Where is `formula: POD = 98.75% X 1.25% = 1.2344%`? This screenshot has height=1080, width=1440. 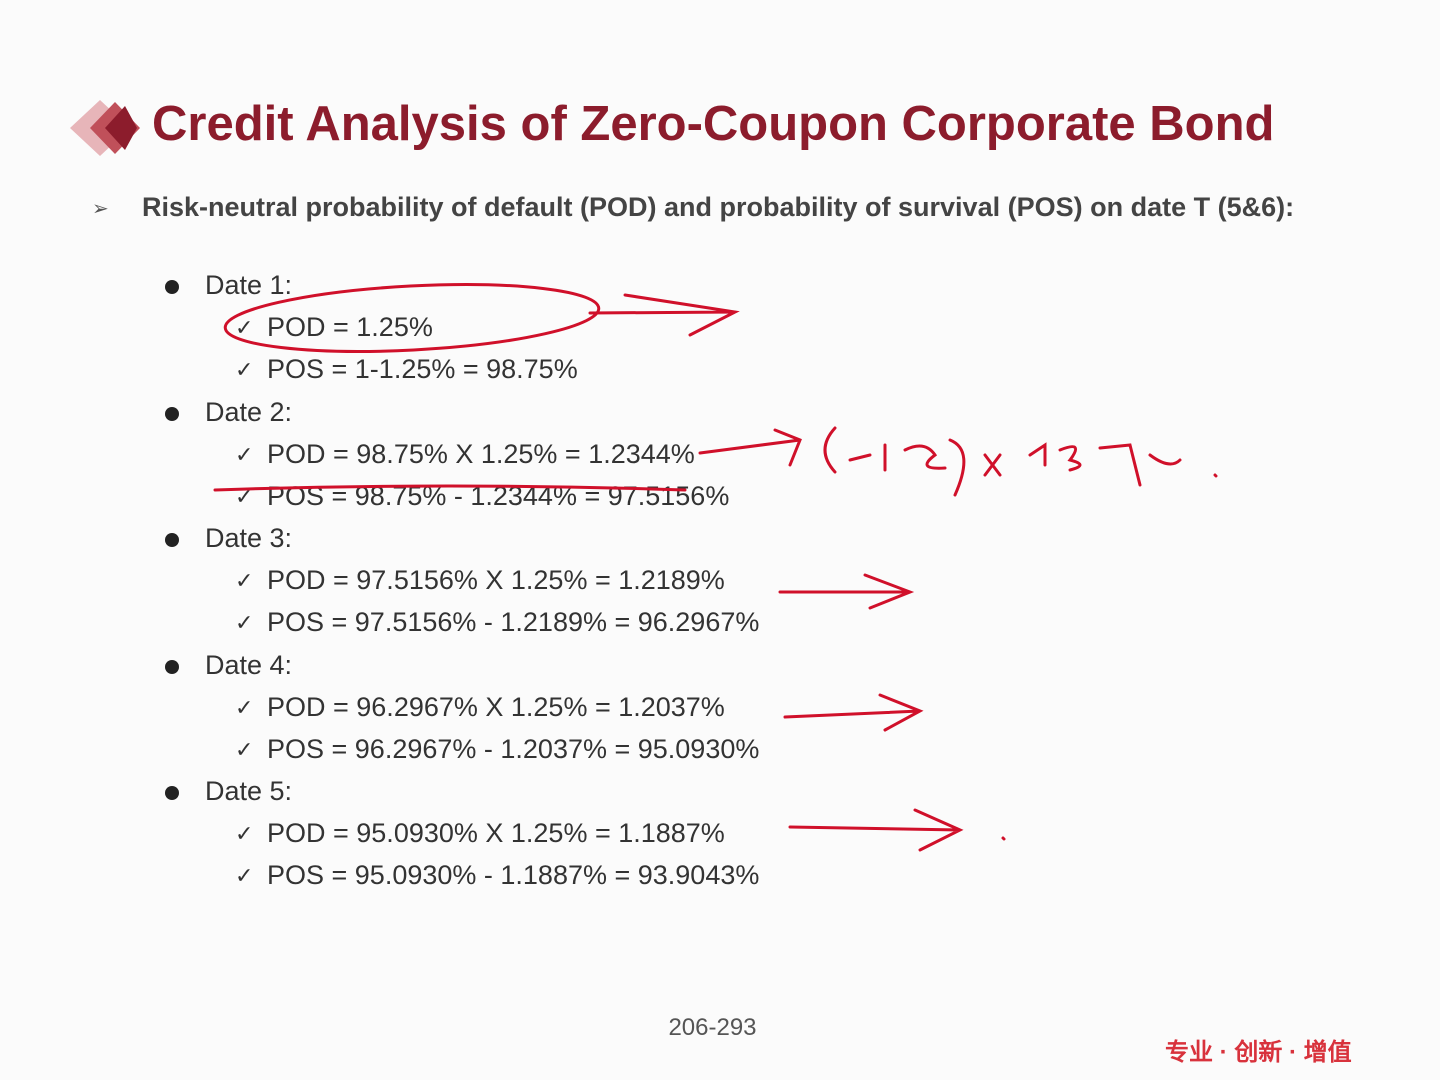 formula: POD = 98.75% X 1.25% = 1.2344% is located at coordinates (481, 453).